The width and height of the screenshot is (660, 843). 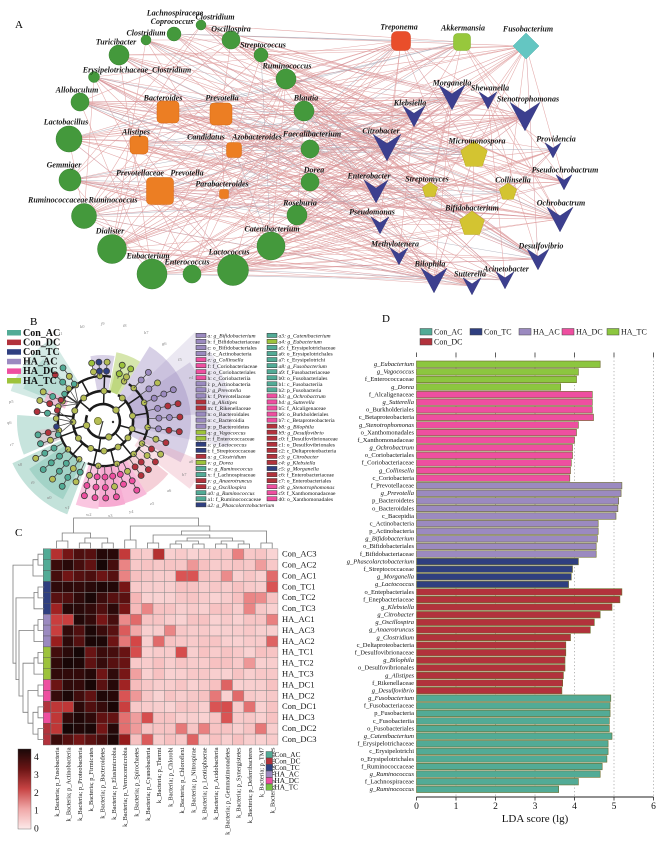 I want to click on svg-text: Prevotella, so click(x=186, y=173).